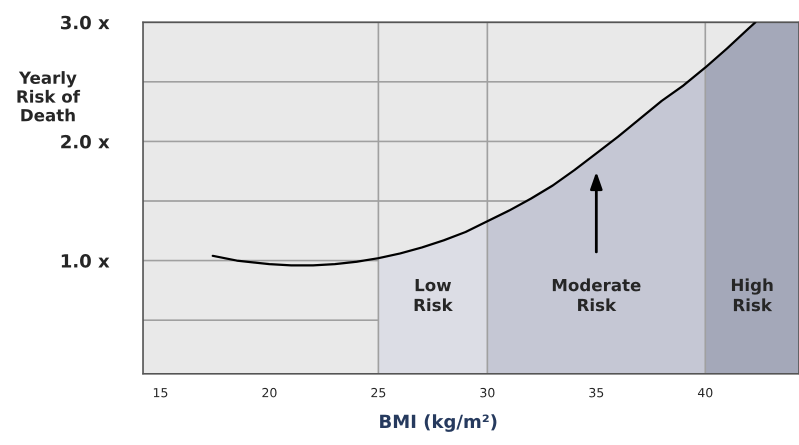  I want to click on x-tick-label: 25, so click(378, 393).